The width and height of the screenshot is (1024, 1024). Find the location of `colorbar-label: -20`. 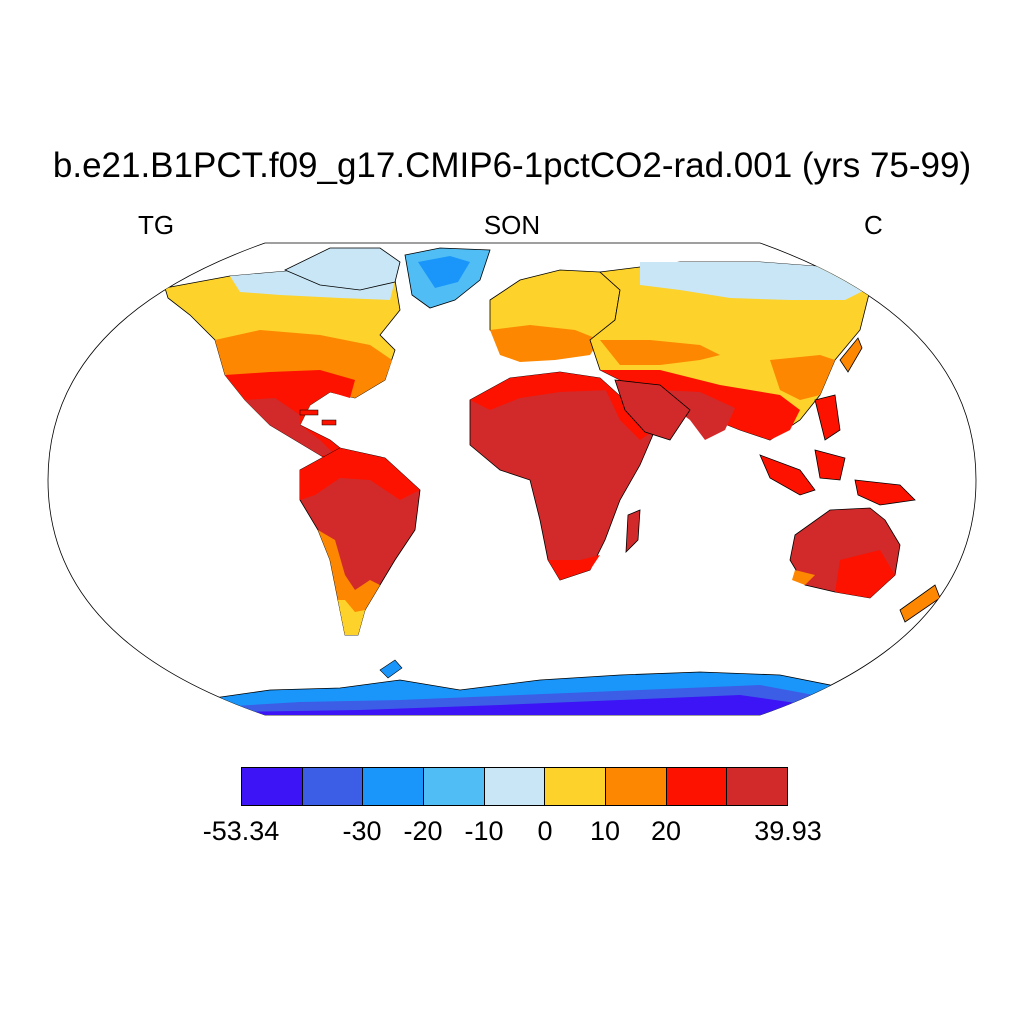

colorbar-label: -20 is located at coordinates (423, 831).